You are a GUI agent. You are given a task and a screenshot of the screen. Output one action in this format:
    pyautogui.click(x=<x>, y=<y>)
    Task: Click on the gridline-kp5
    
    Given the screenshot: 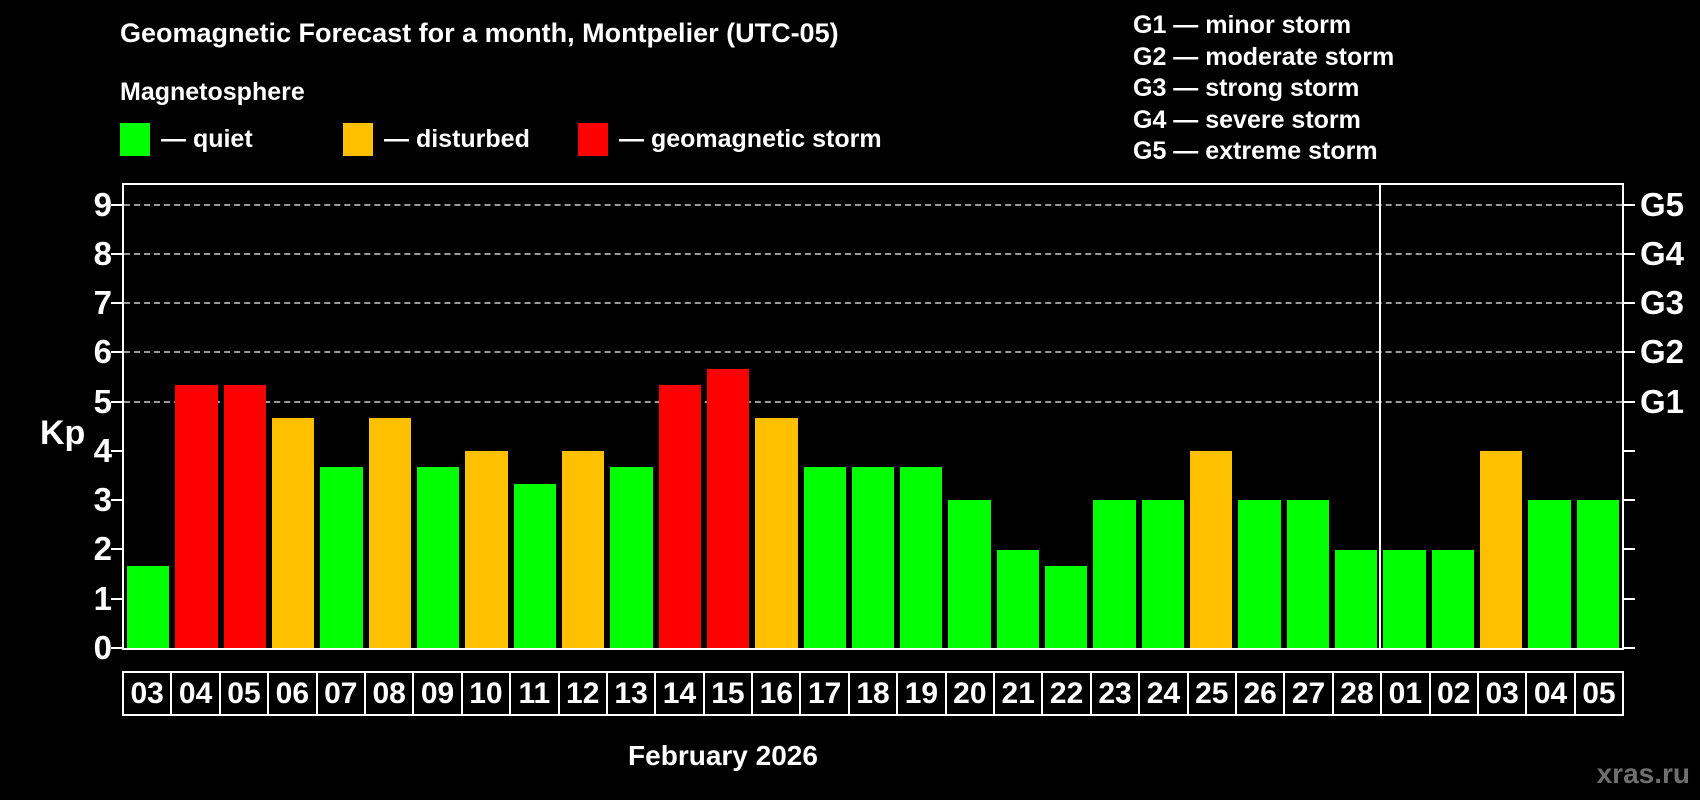 What is the action you would take?
    pyautogui.click(x=873, y=401)
    